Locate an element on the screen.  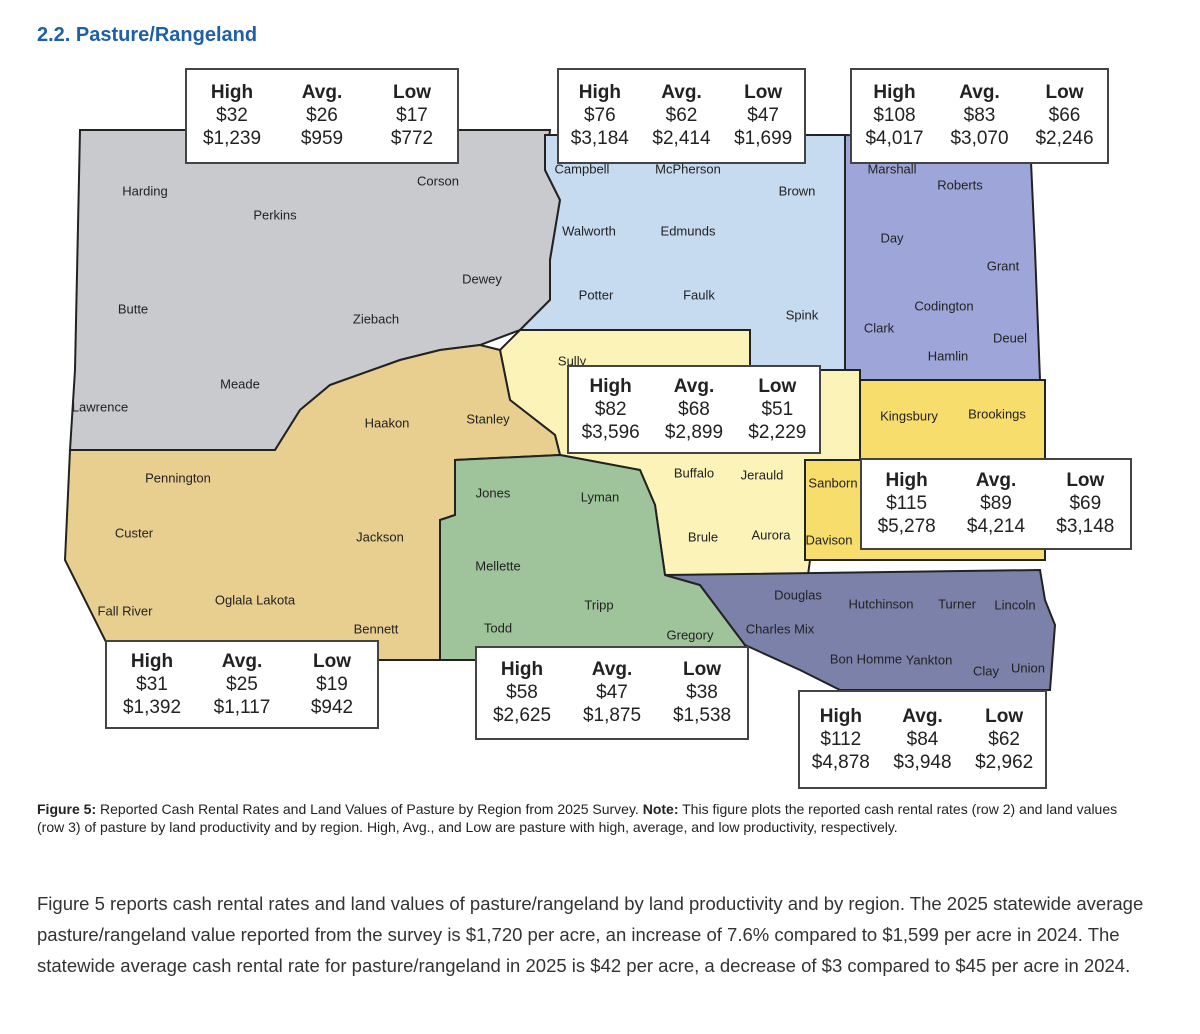
county-label: Spink is located at coordinates (802, 314).